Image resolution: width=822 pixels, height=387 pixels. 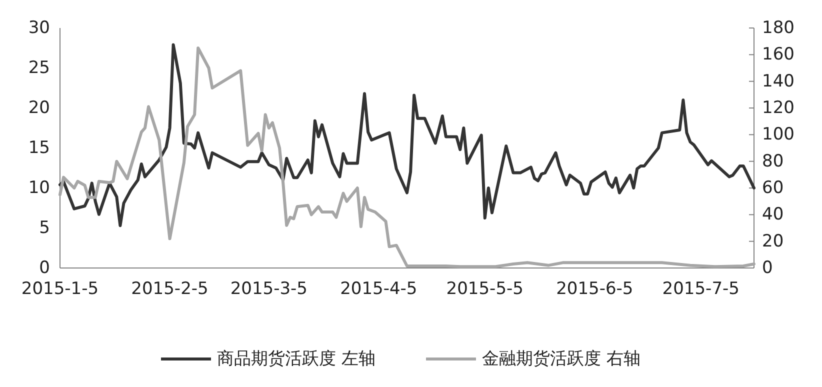 I want to click on y2-tick-label: 40, so click(x=773, y=214).